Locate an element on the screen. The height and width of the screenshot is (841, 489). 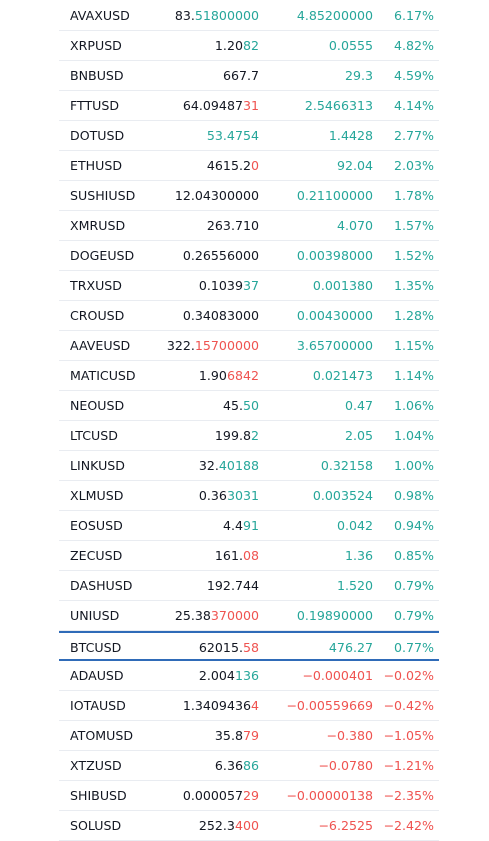
last-price-unchanged-digits: 0.1039 is located at coordinates (220, 285).